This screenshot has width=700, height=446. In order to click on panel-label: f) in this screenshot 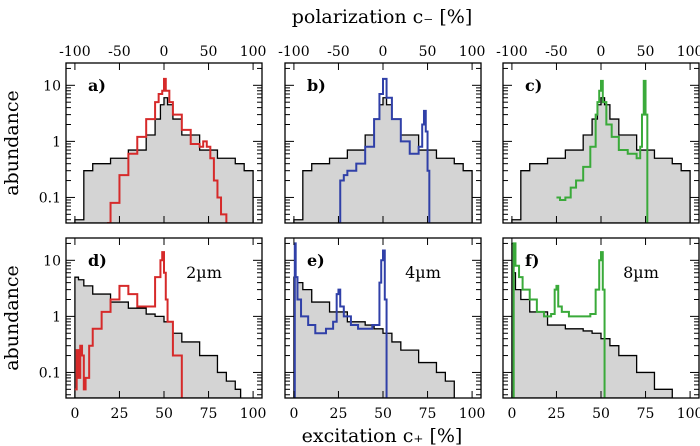, I will do `click(532, 260)`.